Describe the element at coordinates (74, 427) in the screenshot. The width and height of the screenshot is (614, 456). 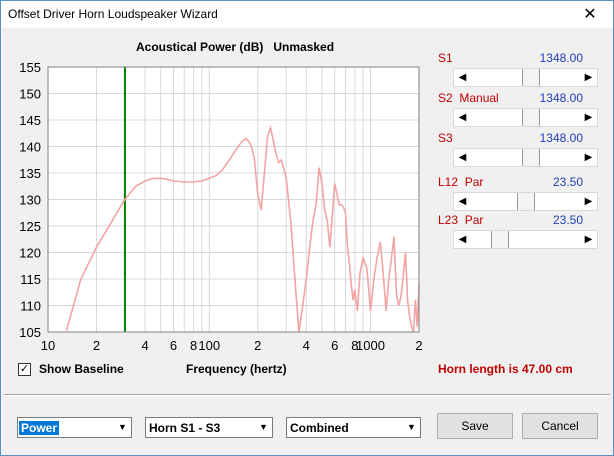
I see `quantity-select: Power ▼` at that location.